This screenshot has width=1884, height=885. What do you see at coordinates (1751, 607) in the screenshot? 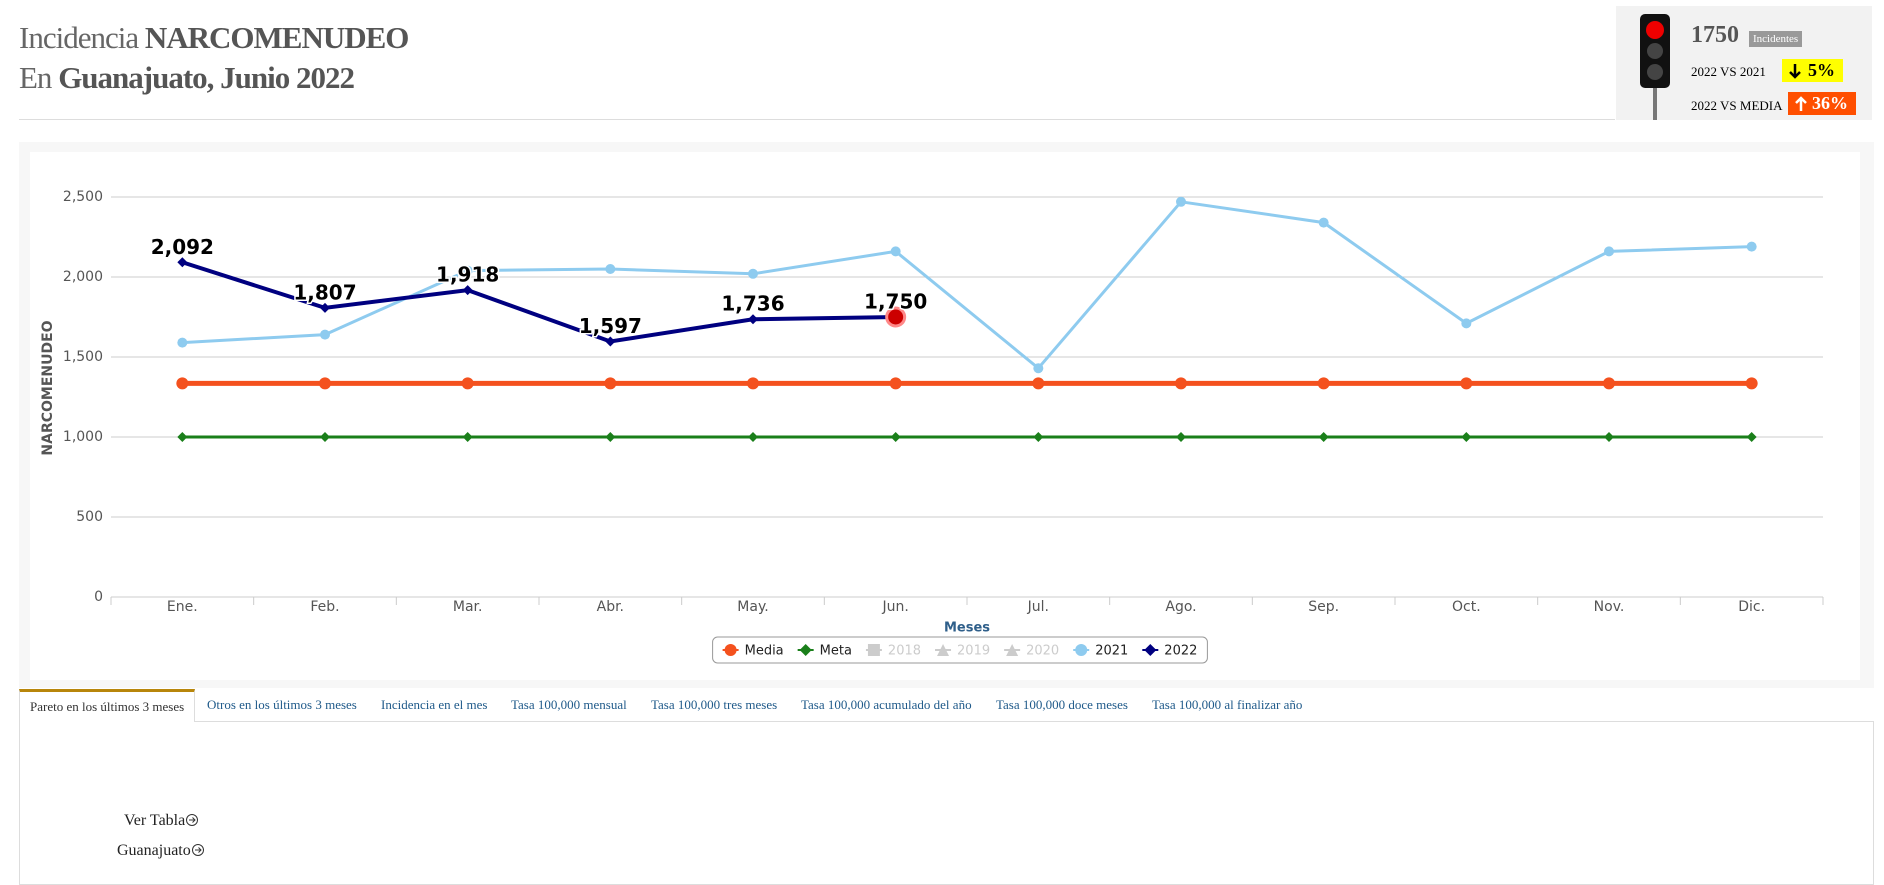
I see `x-tick-label: Dic.` at bounding box center [1751, 607].